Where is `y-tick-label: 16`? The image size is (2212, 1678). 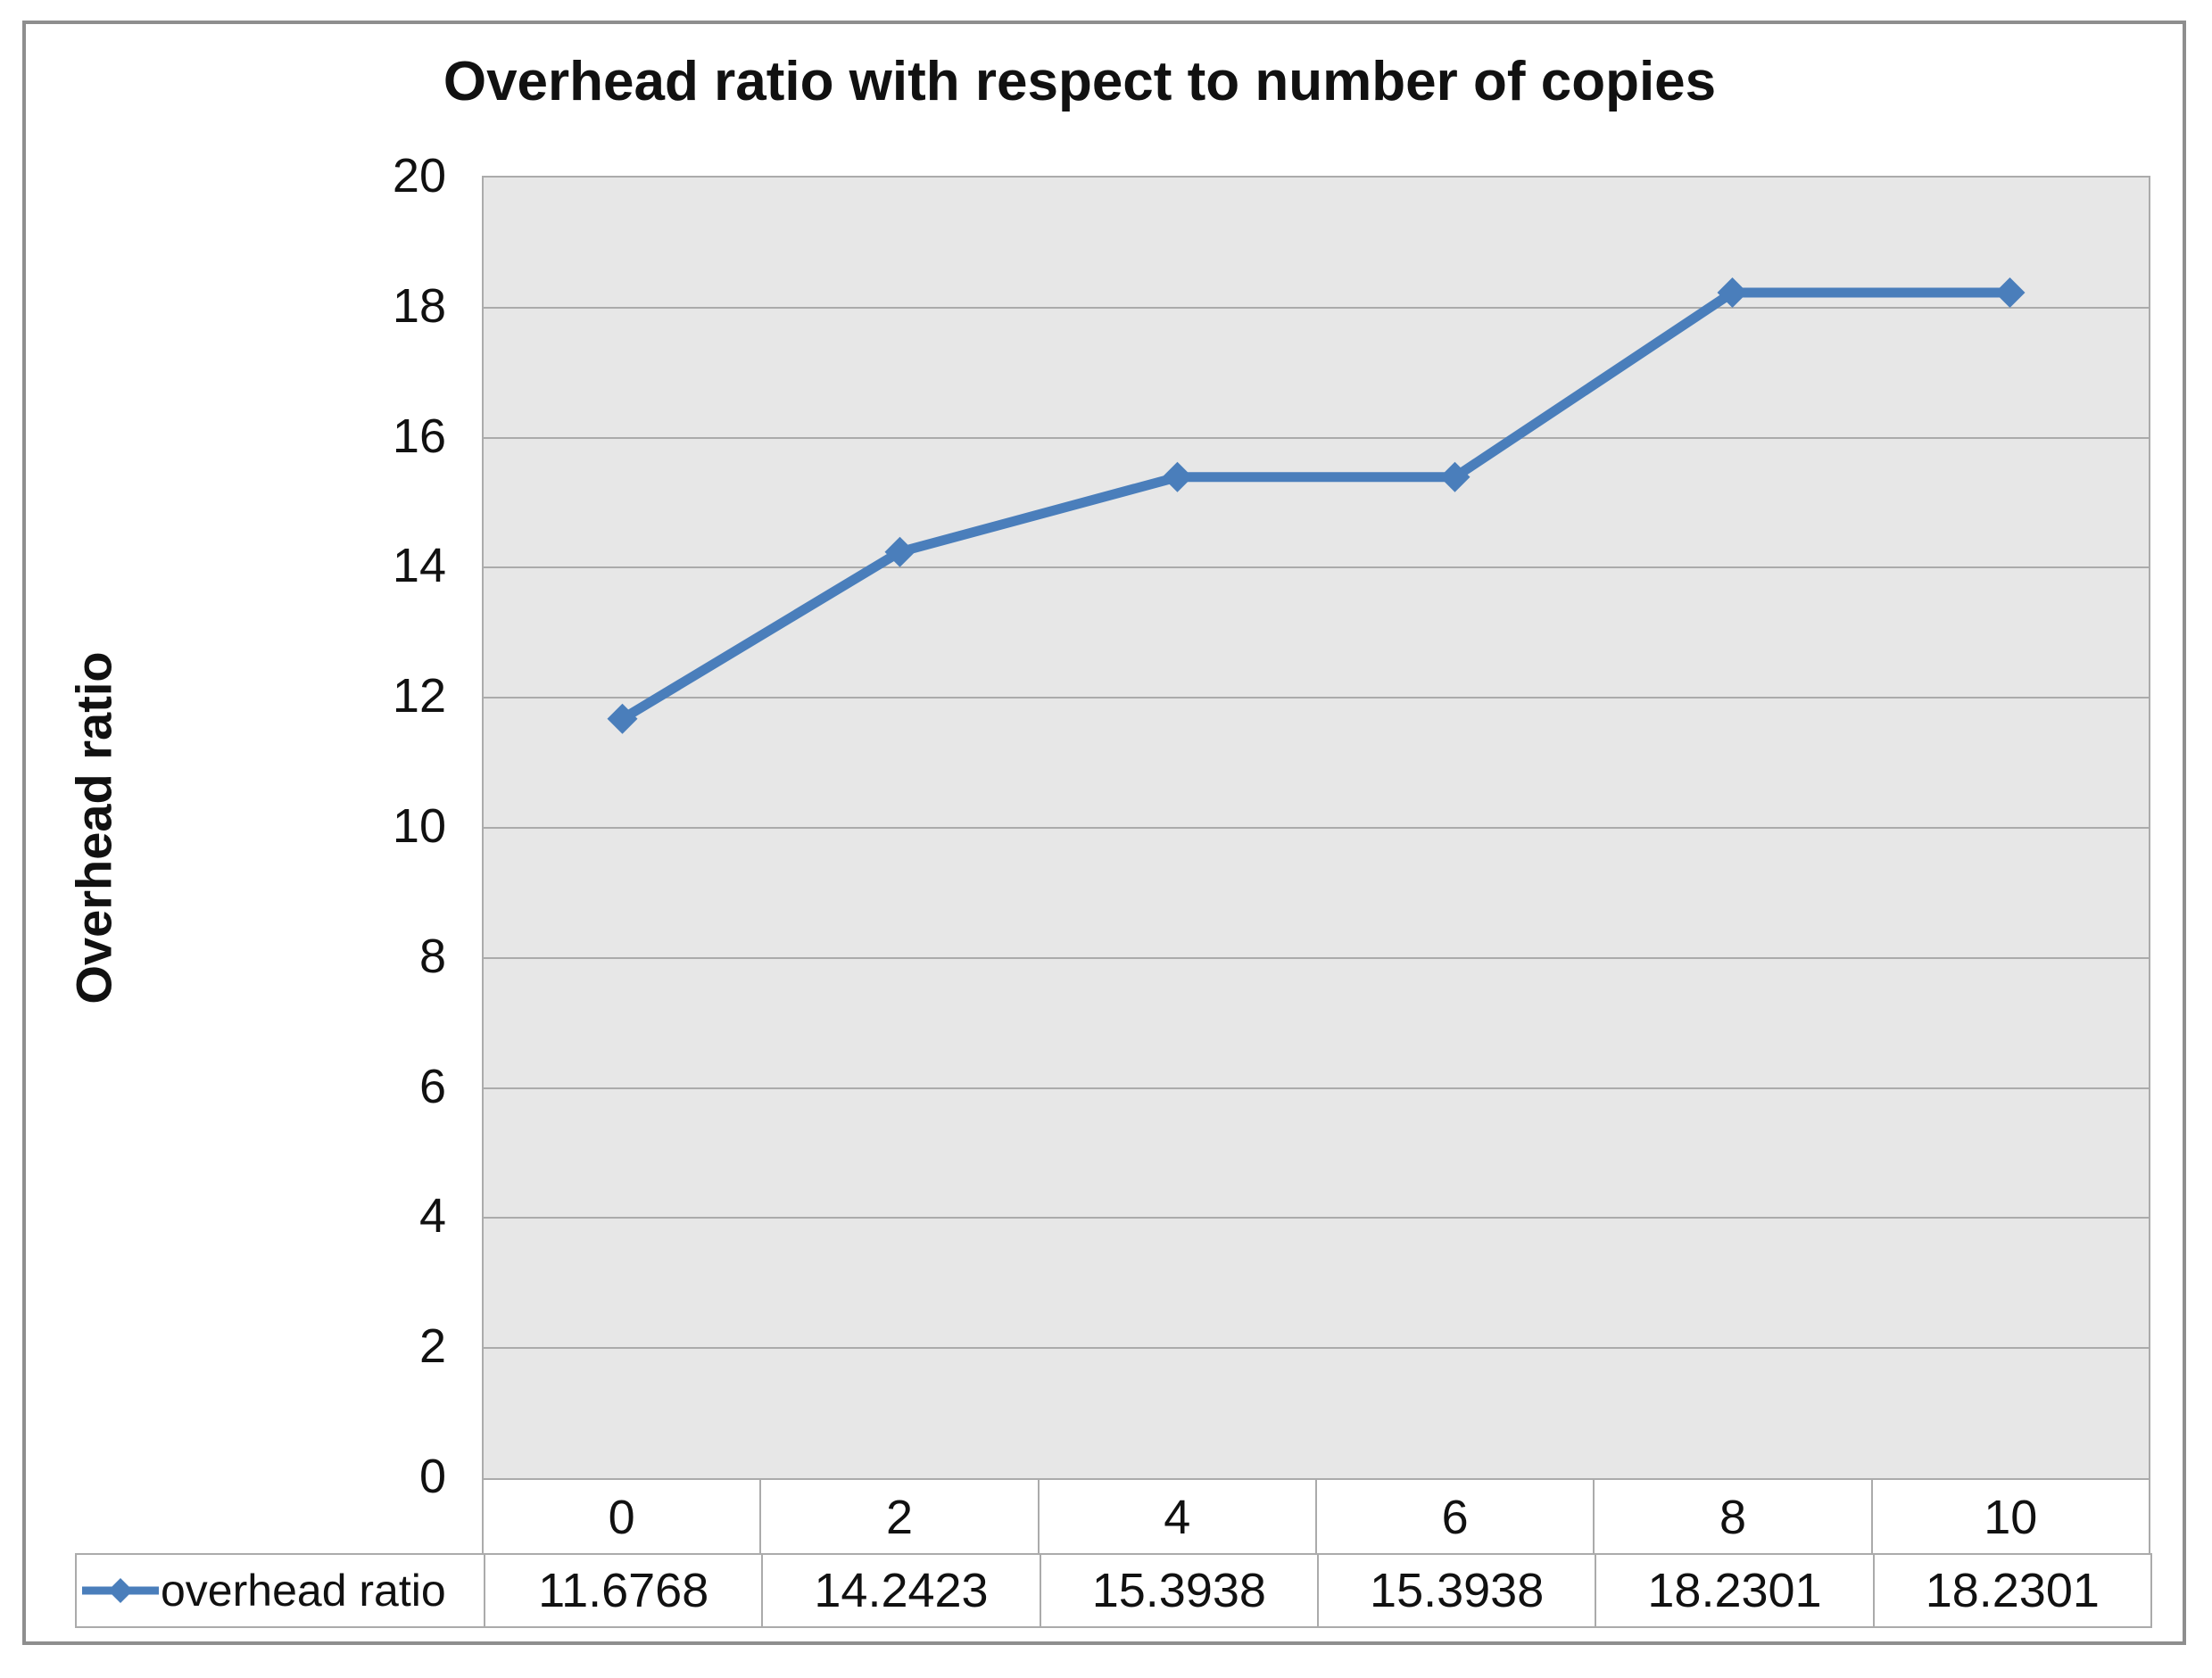
y-tick-label: 16 is located at coordinates (419, 436).